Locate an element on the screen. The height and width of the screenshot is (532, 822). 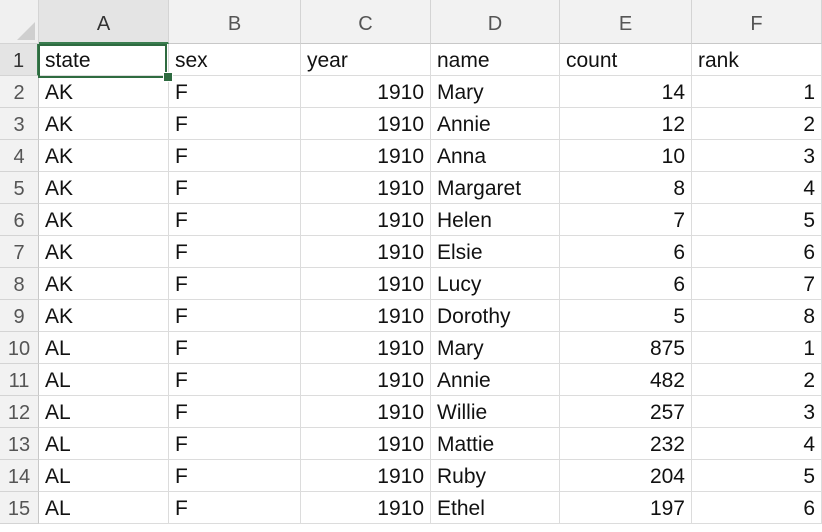
cell-b12: F is located at coordinates (235, 412).